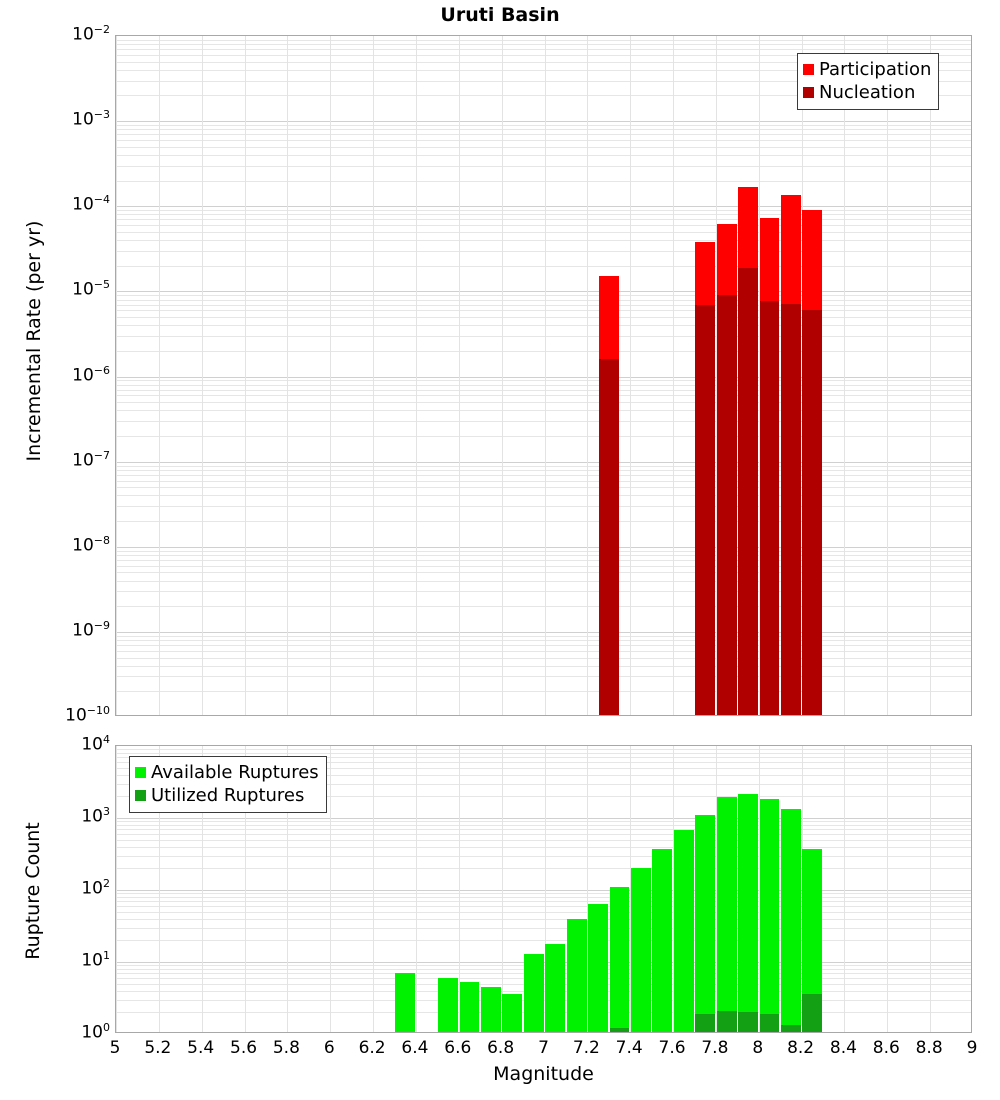  I want to click on legend-item-utilized-ruptures: Utilized Ruptures, so click(227, 795).